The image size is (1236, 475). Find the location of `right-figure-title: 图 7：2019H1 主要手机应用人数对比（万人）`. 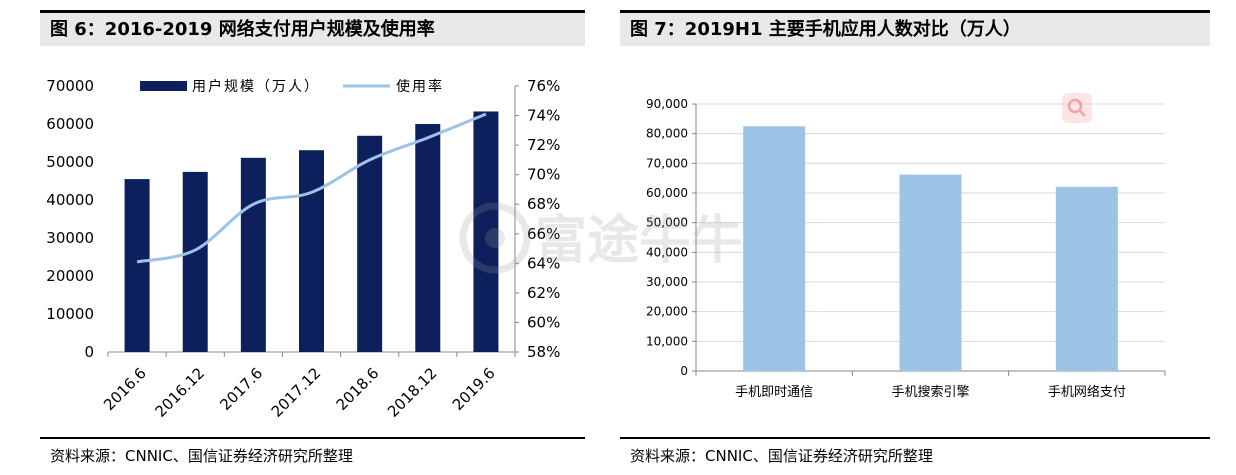

right-figure-title: 图 7：2019H1 主要手机应用人数对比（万人） is located at coordinates (915, 28).